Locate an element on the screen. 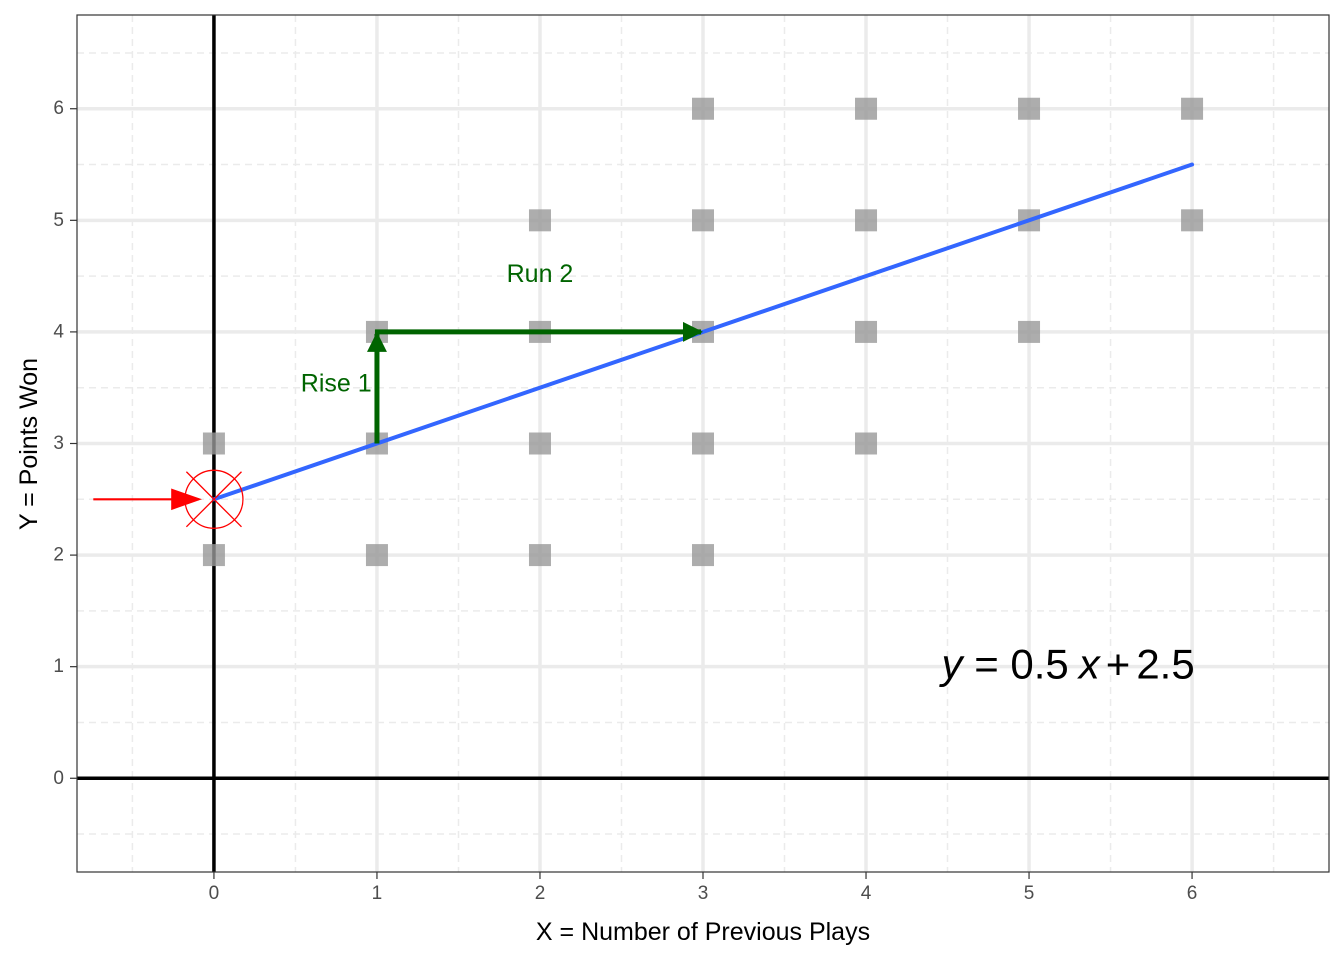 This screenshot has height=960, width=1344. y-tick-label: 2 is located at coordinates (58, 555).